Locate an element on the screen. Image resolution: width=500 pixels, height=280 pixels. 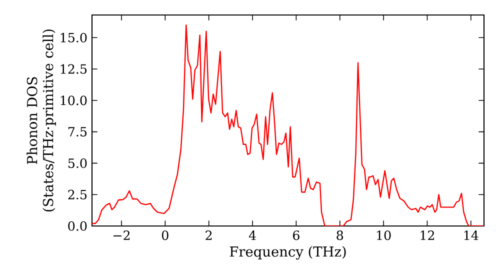
y-tick-label: 12.5 is located at coordinates (73, 69).